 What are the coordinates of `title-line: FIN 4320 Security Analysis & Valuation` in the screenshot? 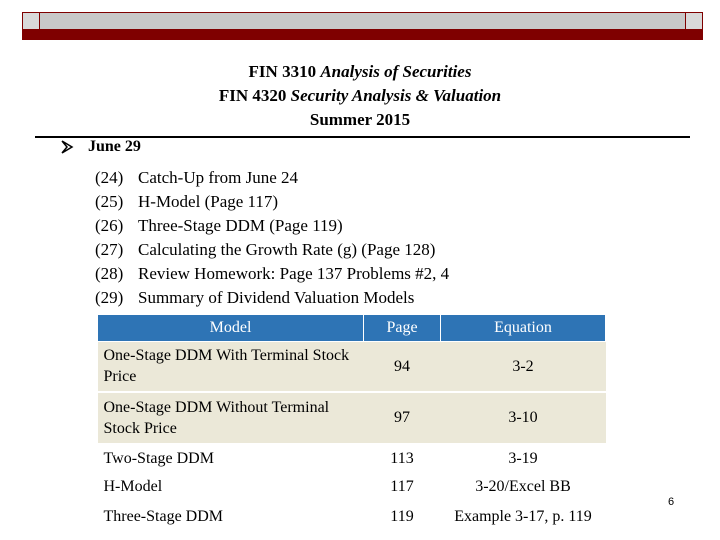 It's located at (360, 96).